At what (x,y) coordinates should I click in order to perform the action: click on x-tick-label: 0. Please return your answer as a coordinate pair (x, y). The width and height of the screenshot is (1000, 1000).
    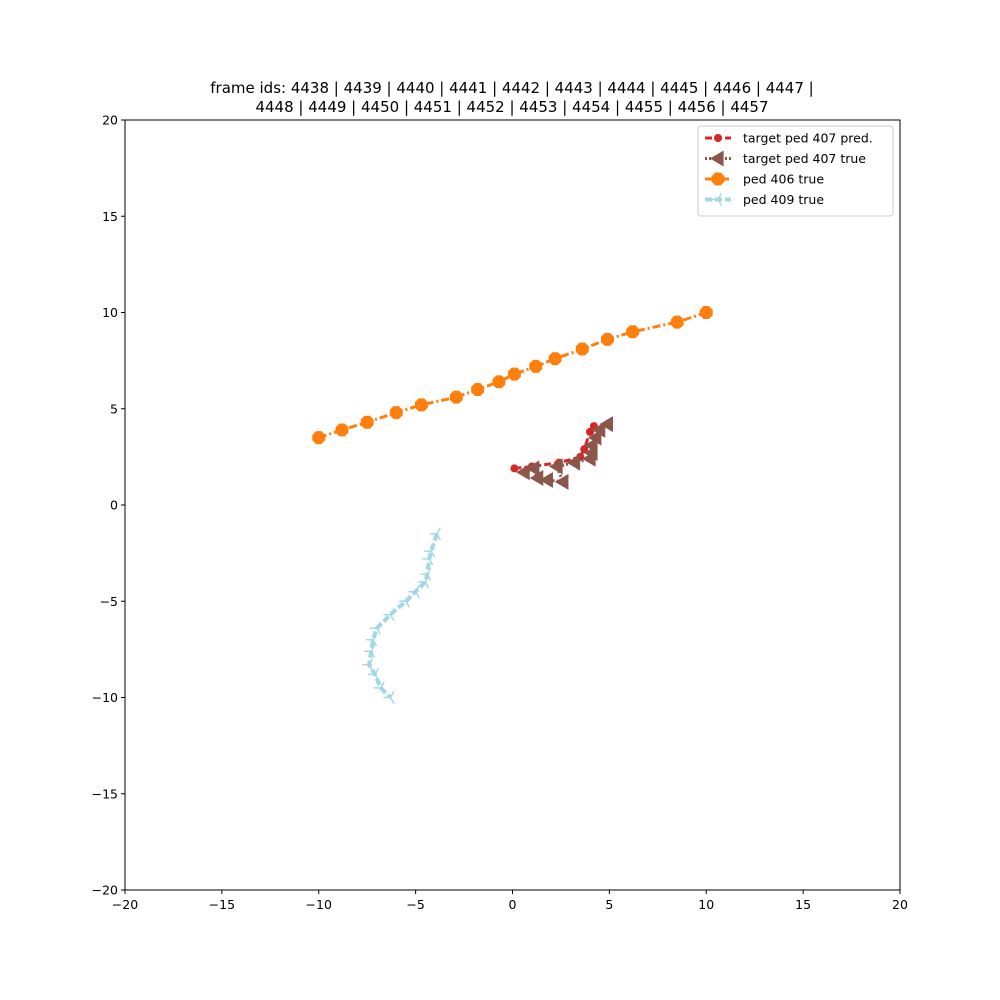
    Looking at the image, I should click on (513, 904).